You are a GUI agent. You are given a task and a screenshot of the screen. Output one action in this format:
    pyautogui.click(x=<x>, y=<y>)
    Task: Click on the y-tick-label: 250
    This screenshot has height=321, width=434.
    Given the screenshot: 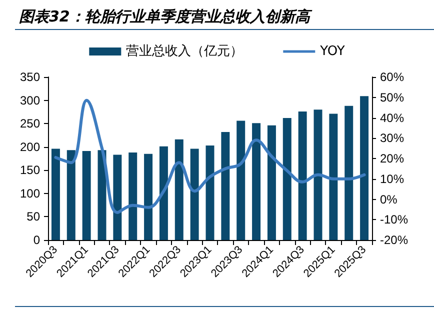 What is the action you would take?
    pyautogui.click(x=30, y=123)
    